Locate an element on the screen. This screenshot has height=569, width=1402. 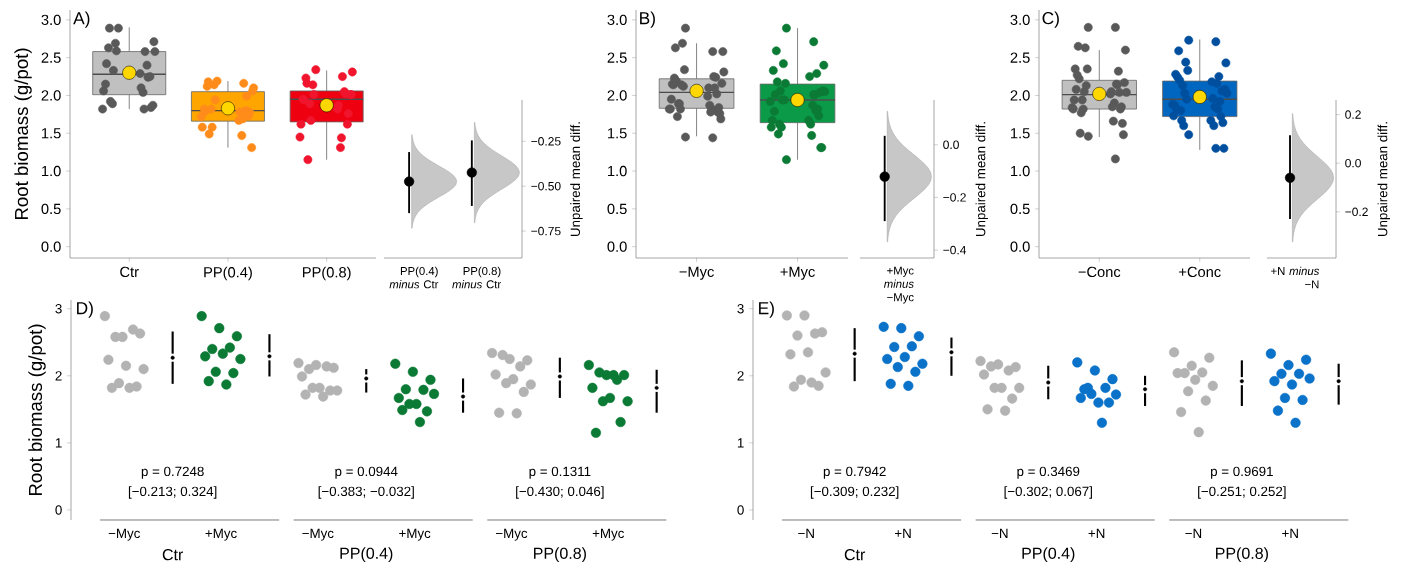
x-tick-label: Ctr is located at coordinates (129, 272).